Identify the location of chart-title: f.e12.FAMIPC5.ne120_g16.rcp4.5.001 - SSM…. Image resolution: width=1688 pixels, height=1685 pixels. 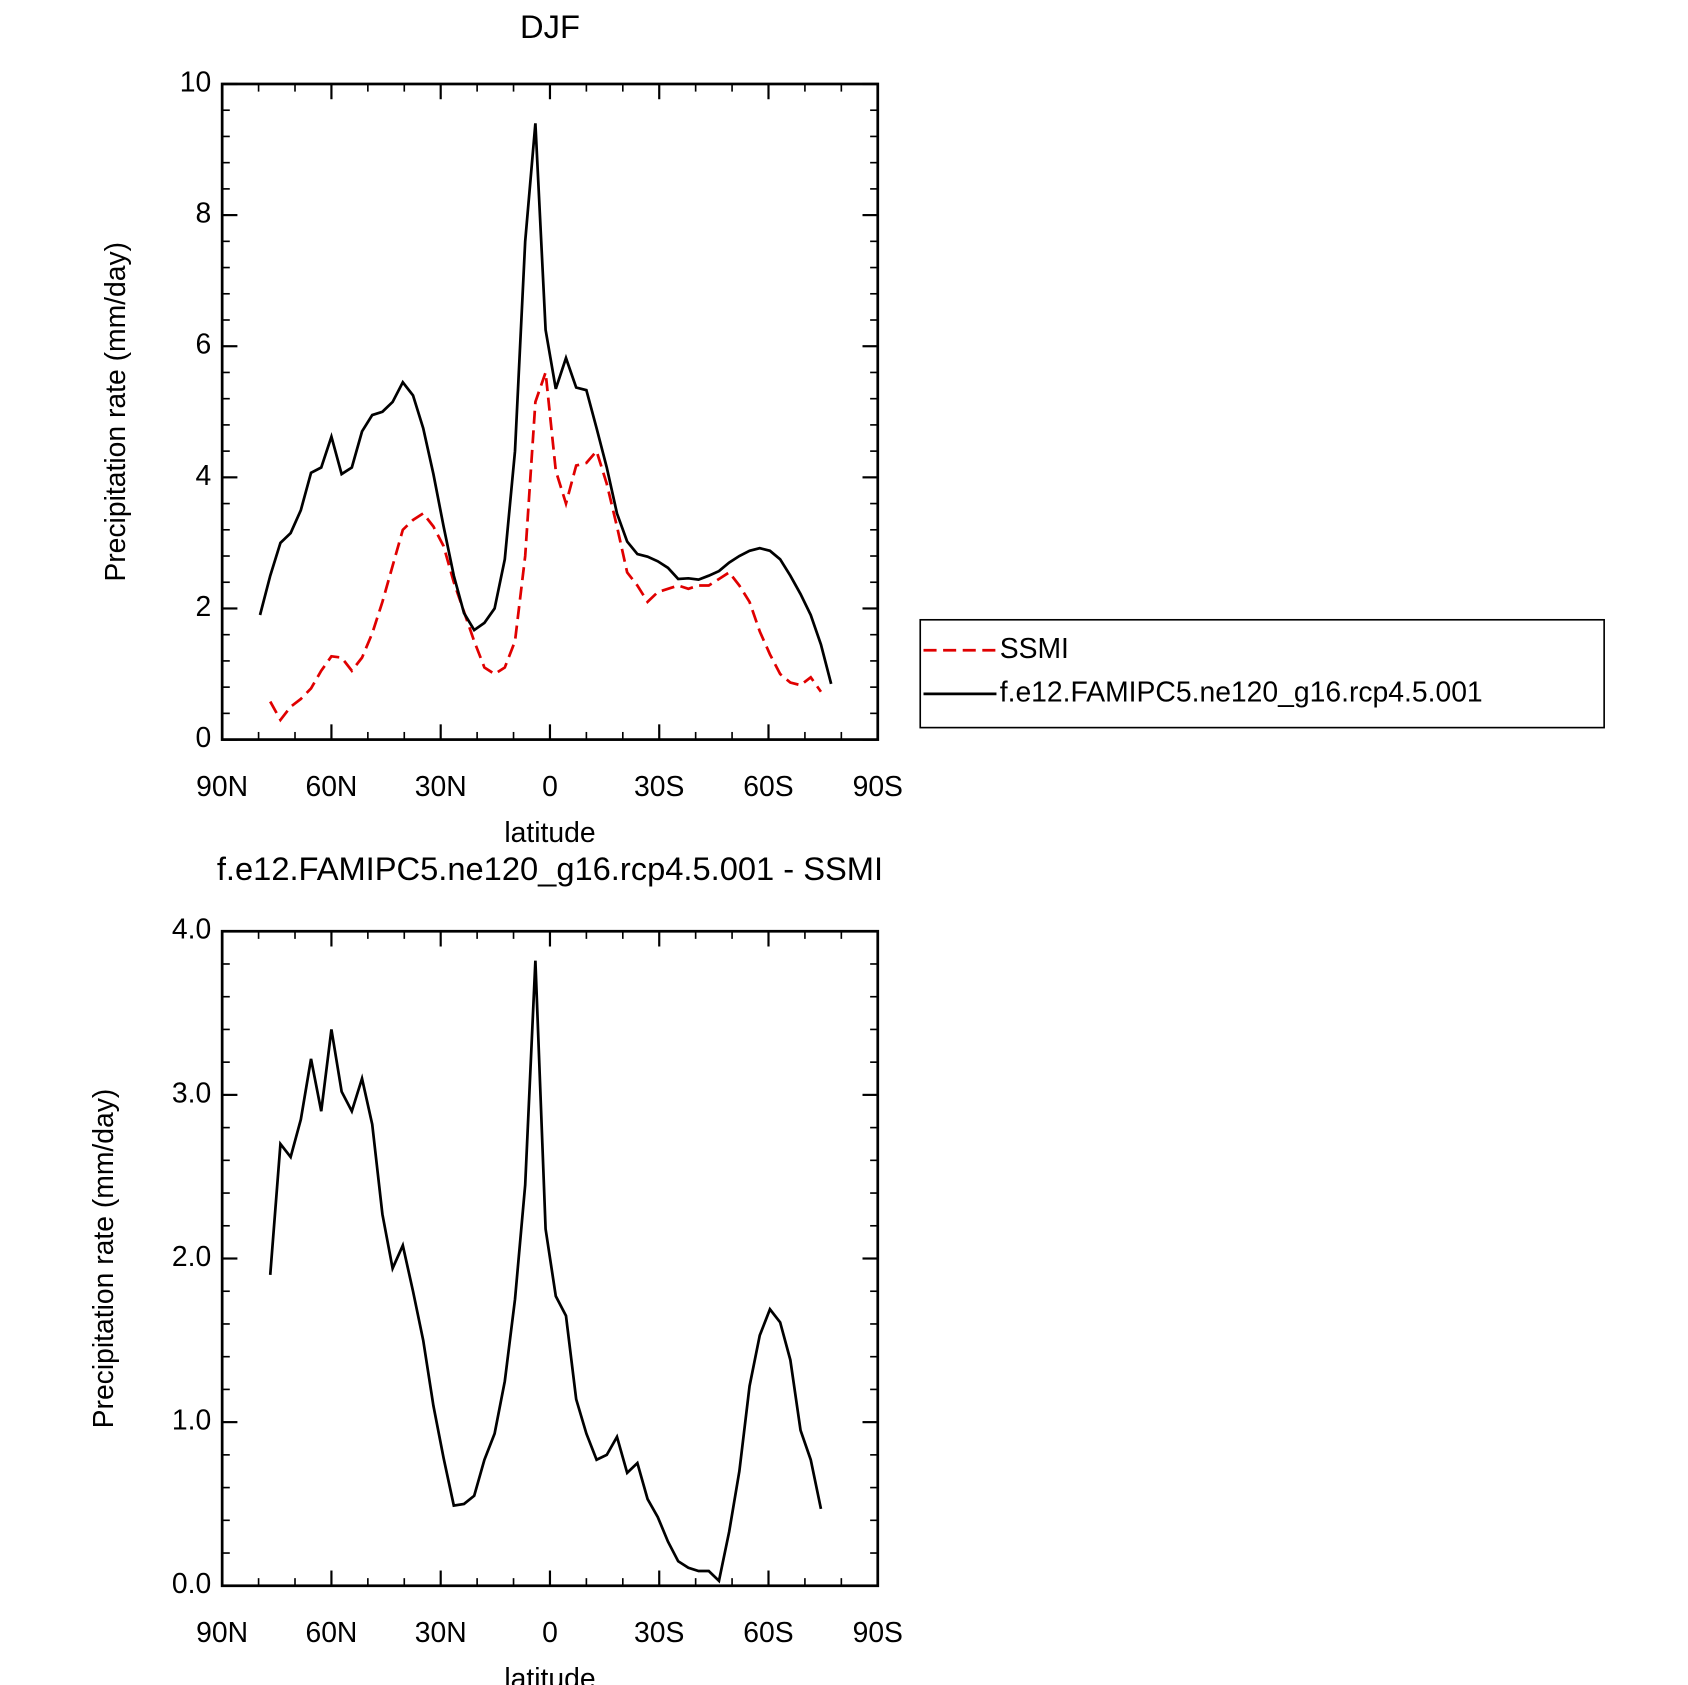
(550, 868).